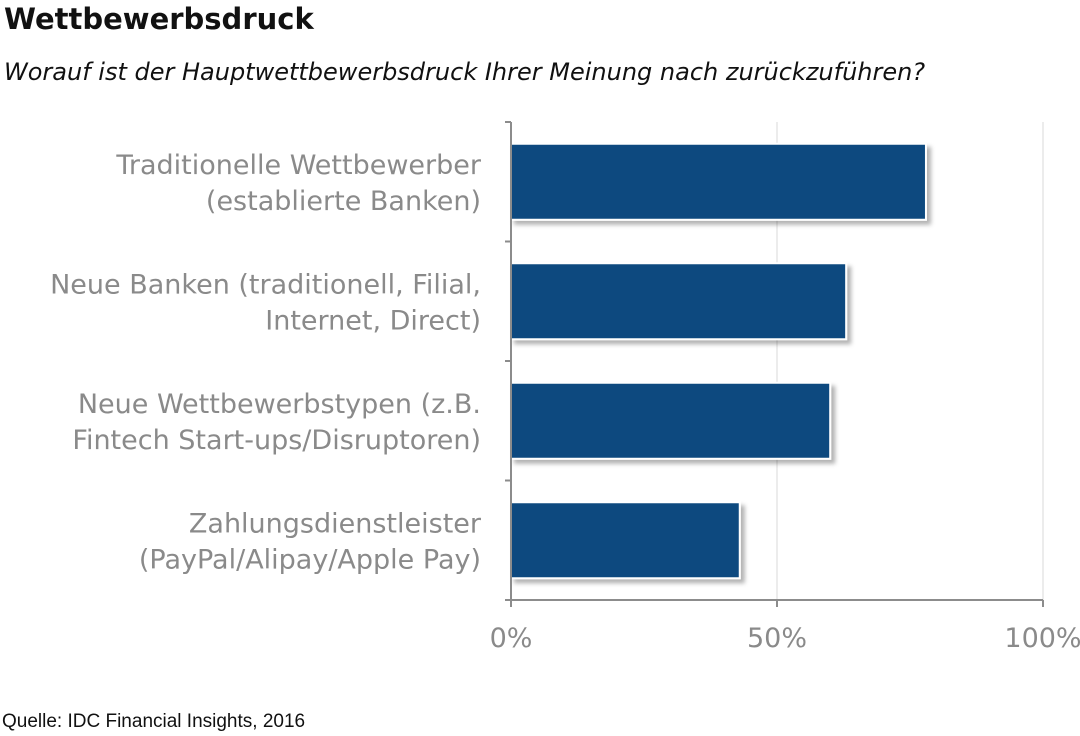  I want to click on chart-source: Quelle: IDC Financial Insights, 2016, so click(154, 721).